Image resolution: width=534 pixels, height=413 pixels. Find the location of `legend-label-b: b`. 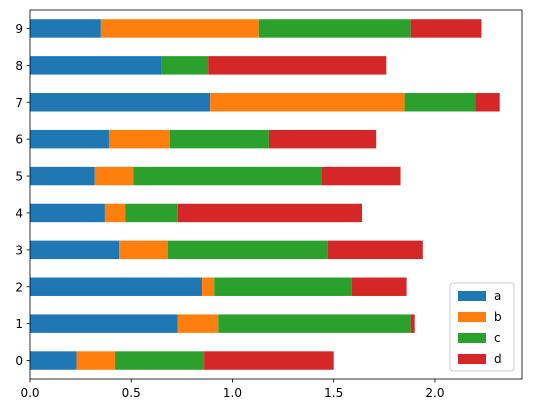

legend-label-b: b is located at coordinates (498, 317).